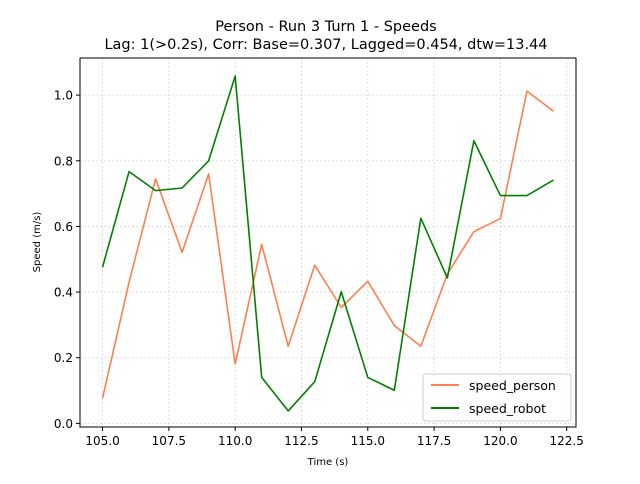  I want to click on x-tick-label: 112.5, so click(301, 441).